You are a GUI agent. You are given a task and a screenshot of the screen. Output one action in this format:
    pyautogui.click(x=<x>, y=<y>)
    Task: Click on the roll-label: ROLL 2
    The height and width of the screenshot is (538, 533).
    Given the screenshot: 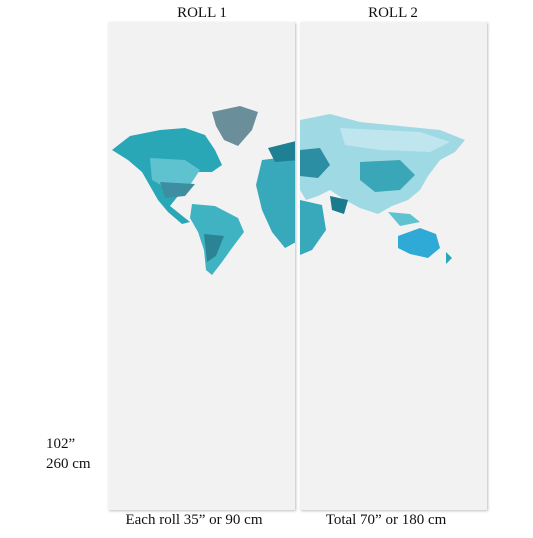 What is the action you would take?
    pyautogui.click(x=393, y=13)
    